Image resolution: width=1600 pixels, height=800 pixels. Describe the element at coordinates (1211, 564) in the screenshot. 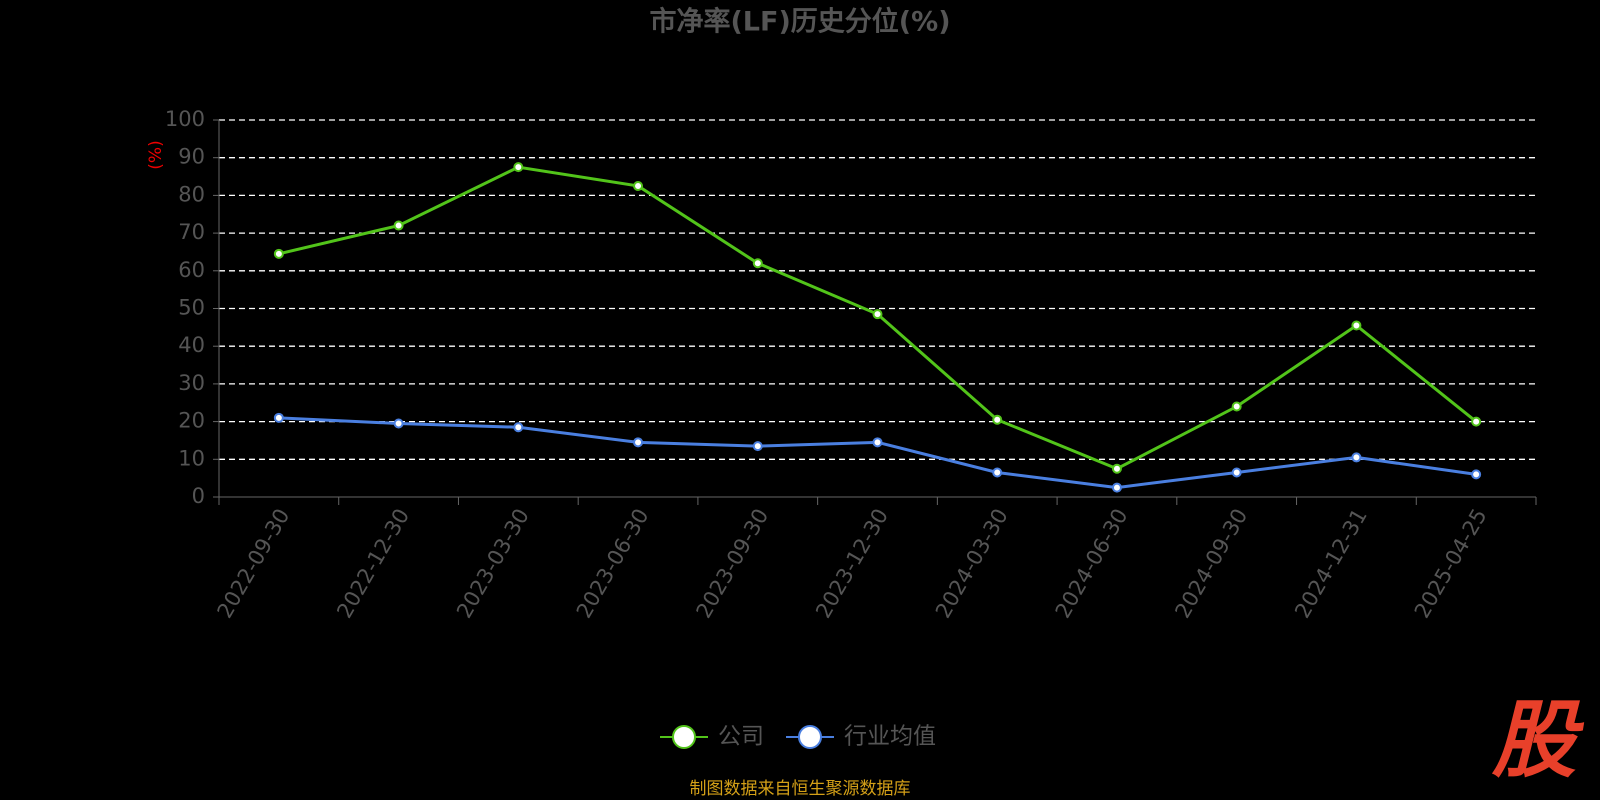

I see `x-tick-label: 2024-09-30` at that location.